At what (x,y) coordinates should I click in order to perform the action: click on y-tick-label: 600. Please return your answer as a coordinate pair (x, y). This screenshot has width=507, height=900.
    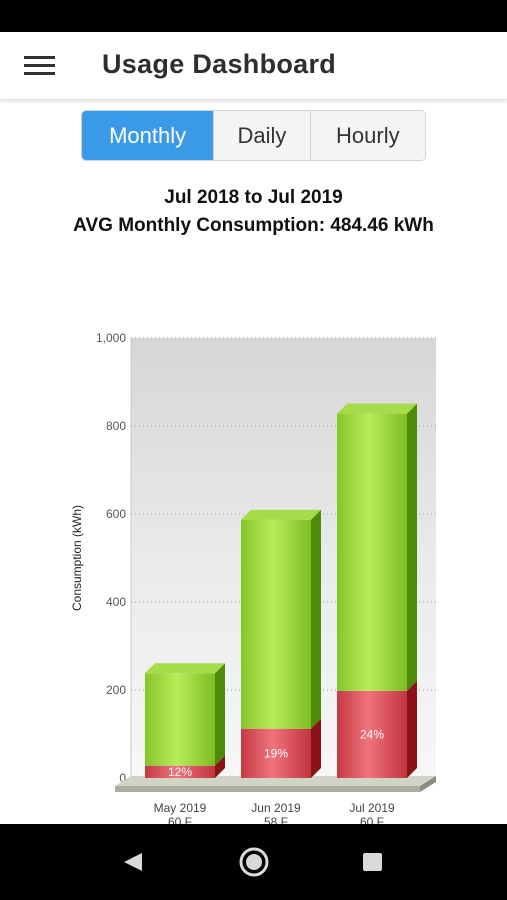
    Looking at the image, I should click on (116, 514).